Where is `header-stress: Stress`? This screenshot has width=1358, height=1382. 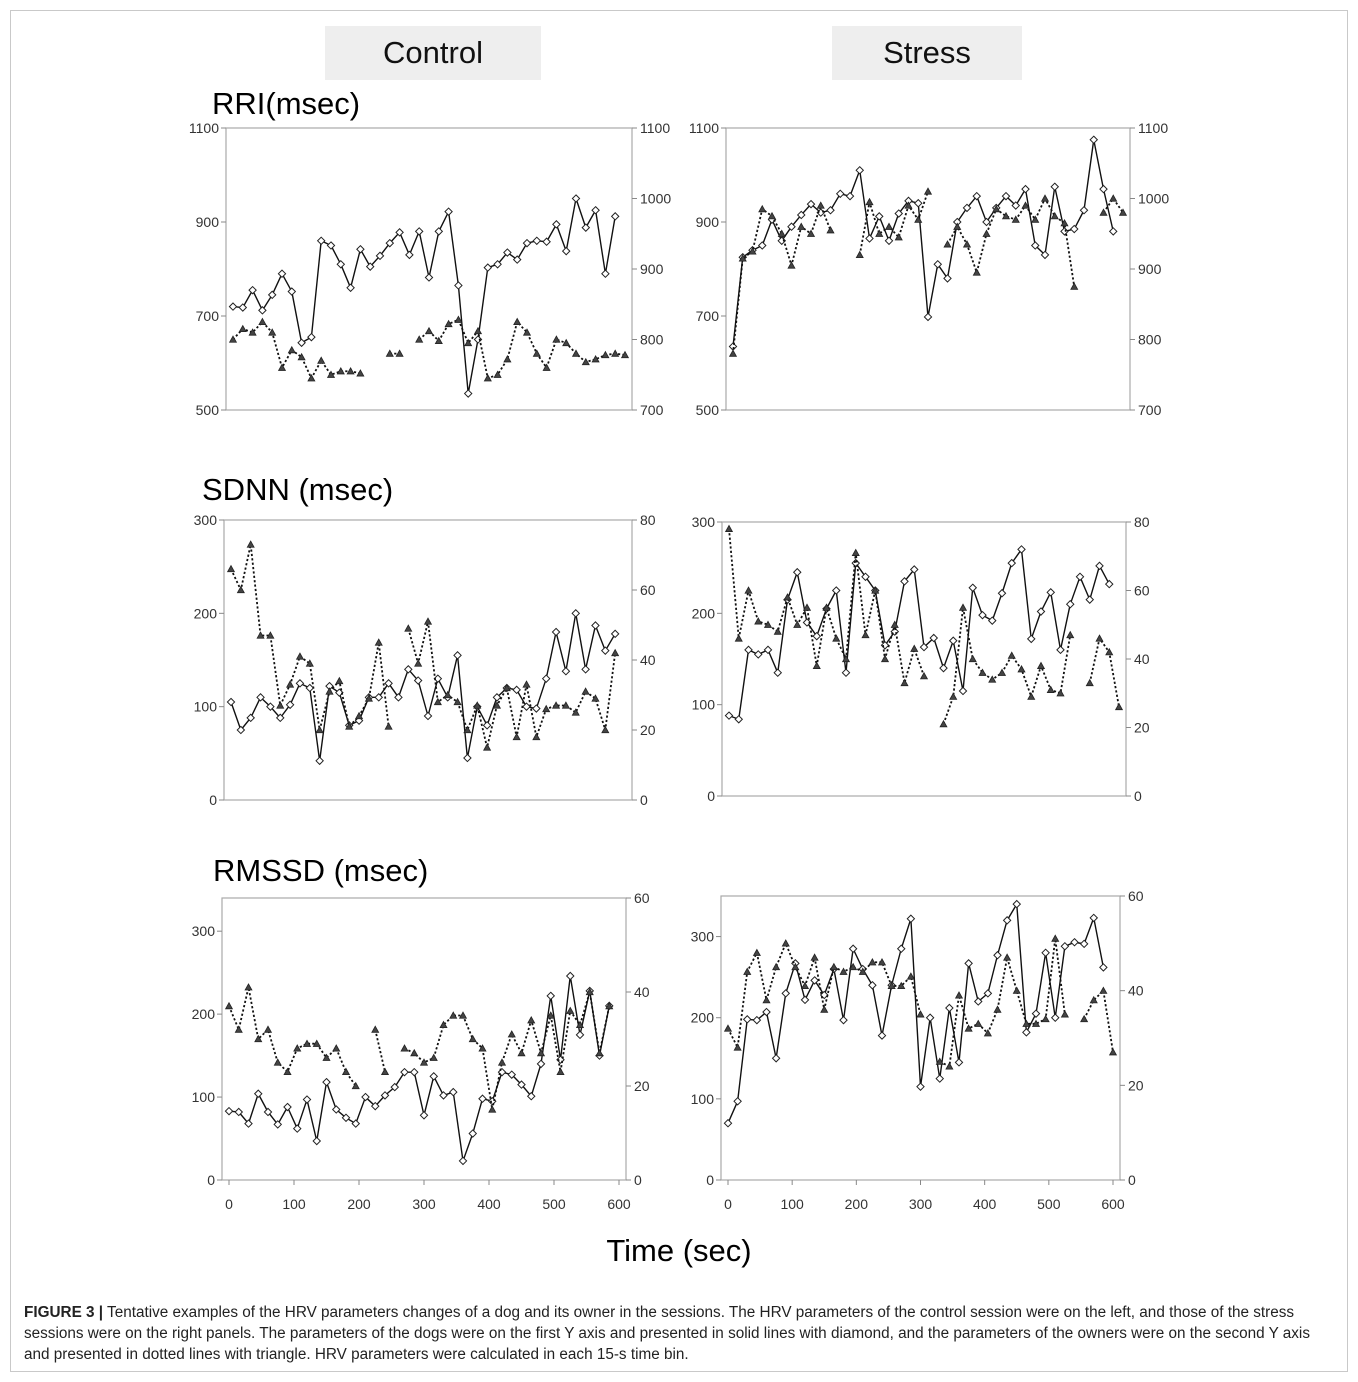 header-stress: Stress is located at coordinates (927, 53).